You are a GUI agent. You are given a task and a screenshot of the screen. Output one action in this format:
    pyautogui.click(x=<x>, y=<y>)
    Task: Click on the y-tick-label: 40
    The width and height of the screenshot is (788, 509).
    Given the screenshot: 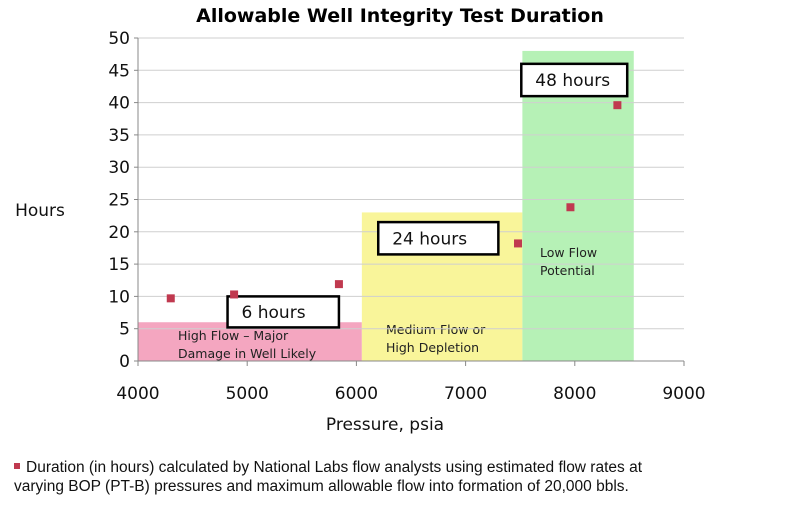 What is the action you would take?
    pyautogui.click(x=119, y=104)
    